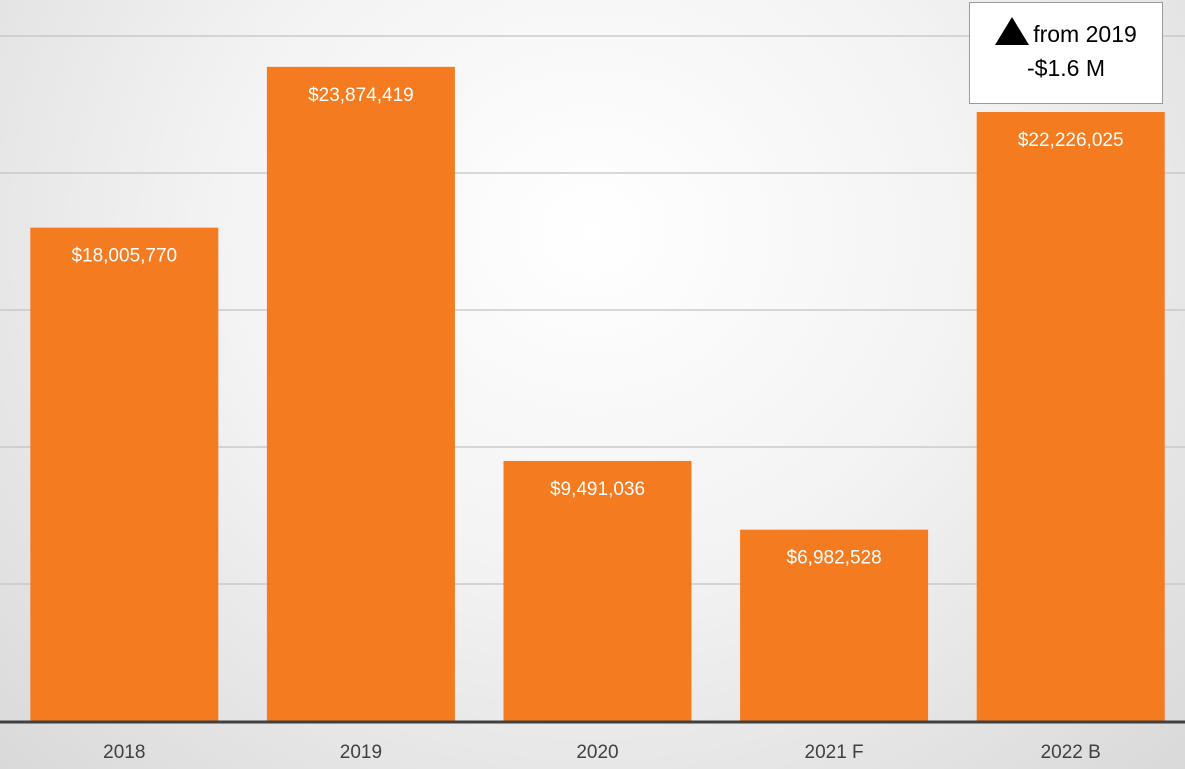 The width and height of the screenshot is (1185, 769). Describe the element at coordinates (361, 752) in the screenshot. I see `x-tick-label: 2019` at that location.